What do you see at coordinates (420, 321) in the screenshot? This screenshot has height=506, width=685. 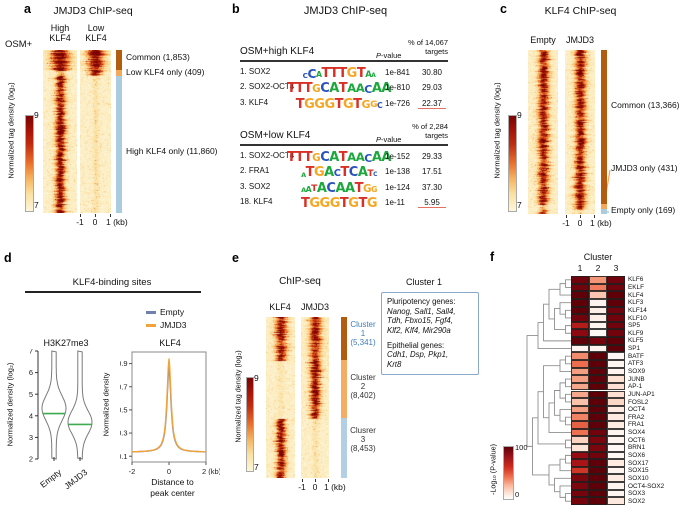 I see `genebox-gene-line: Tdh, Fbxo15, Fgf4,` at bounding box center [420, 321].